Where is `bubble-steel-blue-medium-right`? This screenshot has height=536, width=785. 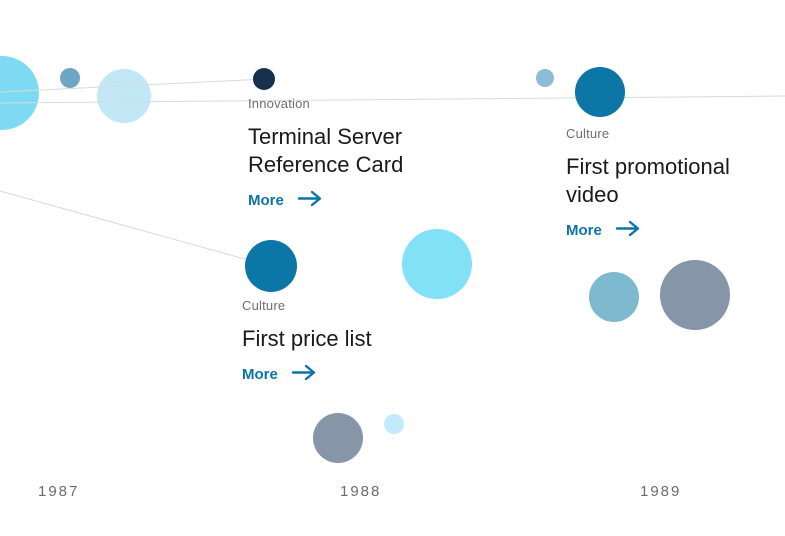
bubble-steel-blue-medium-right is located at coordinates (614, 297).